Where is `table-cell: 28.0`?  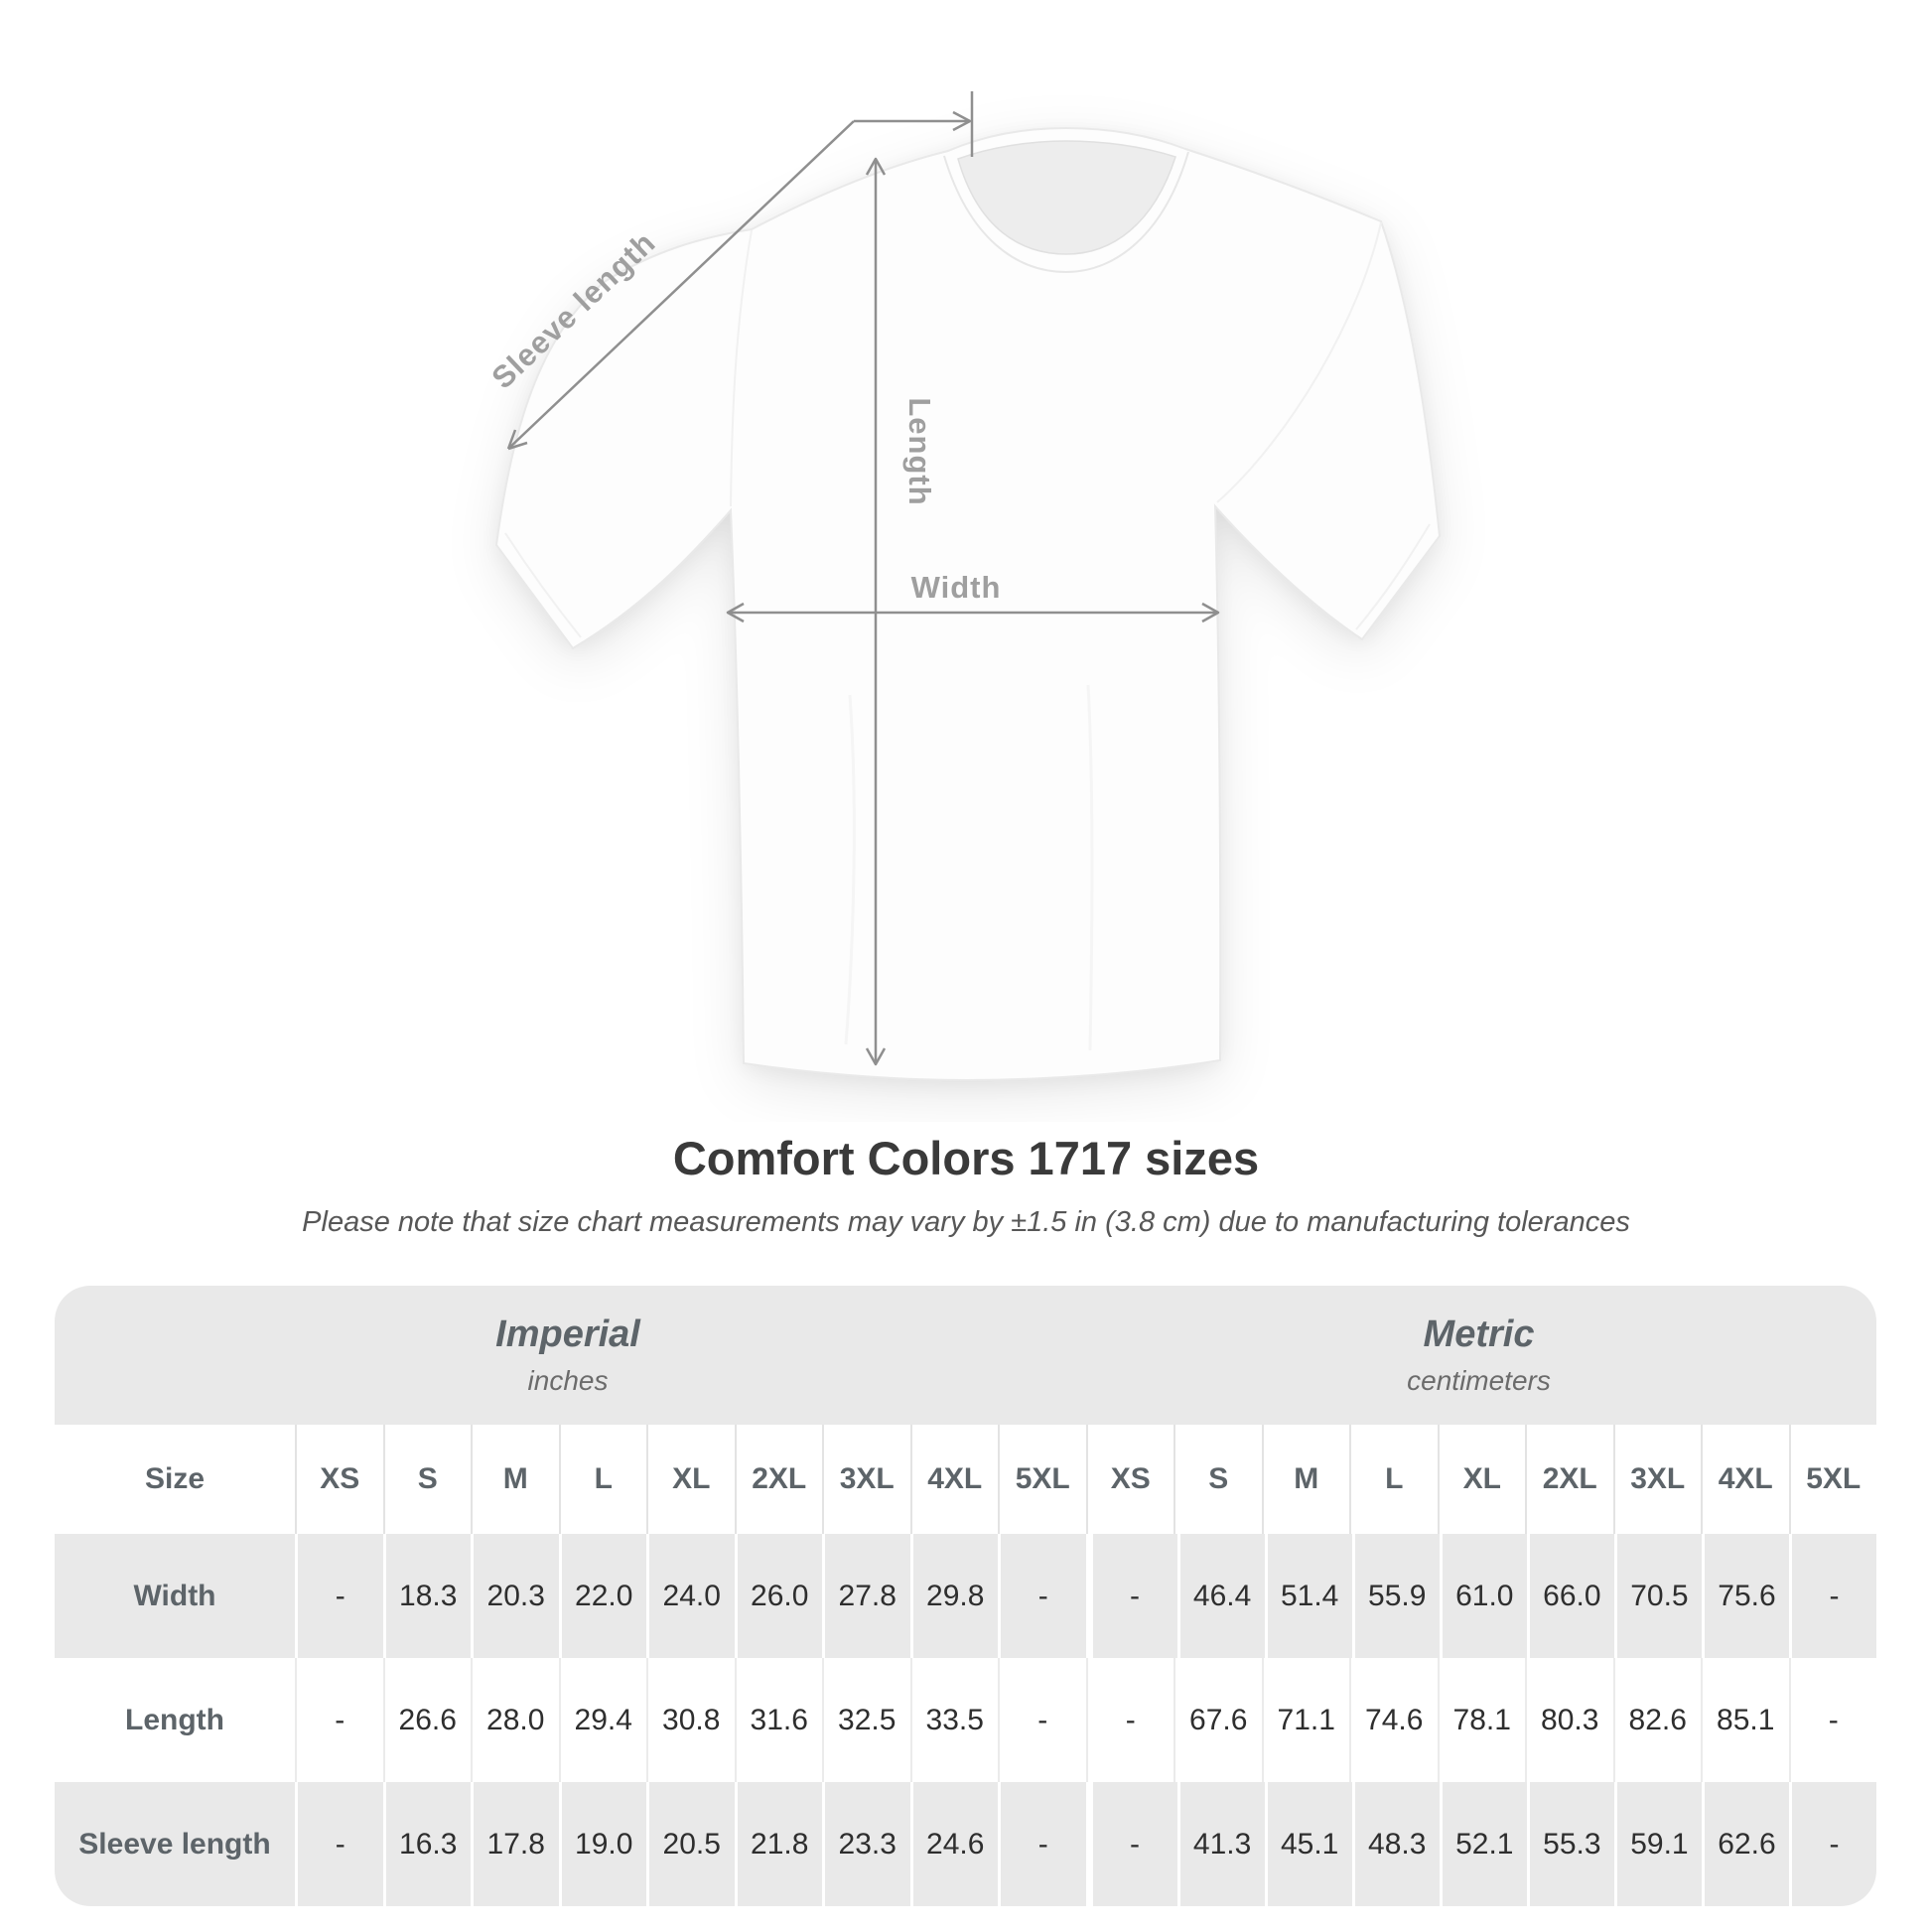
table-cell: 28.0 is located at coordinates (515, 1720).